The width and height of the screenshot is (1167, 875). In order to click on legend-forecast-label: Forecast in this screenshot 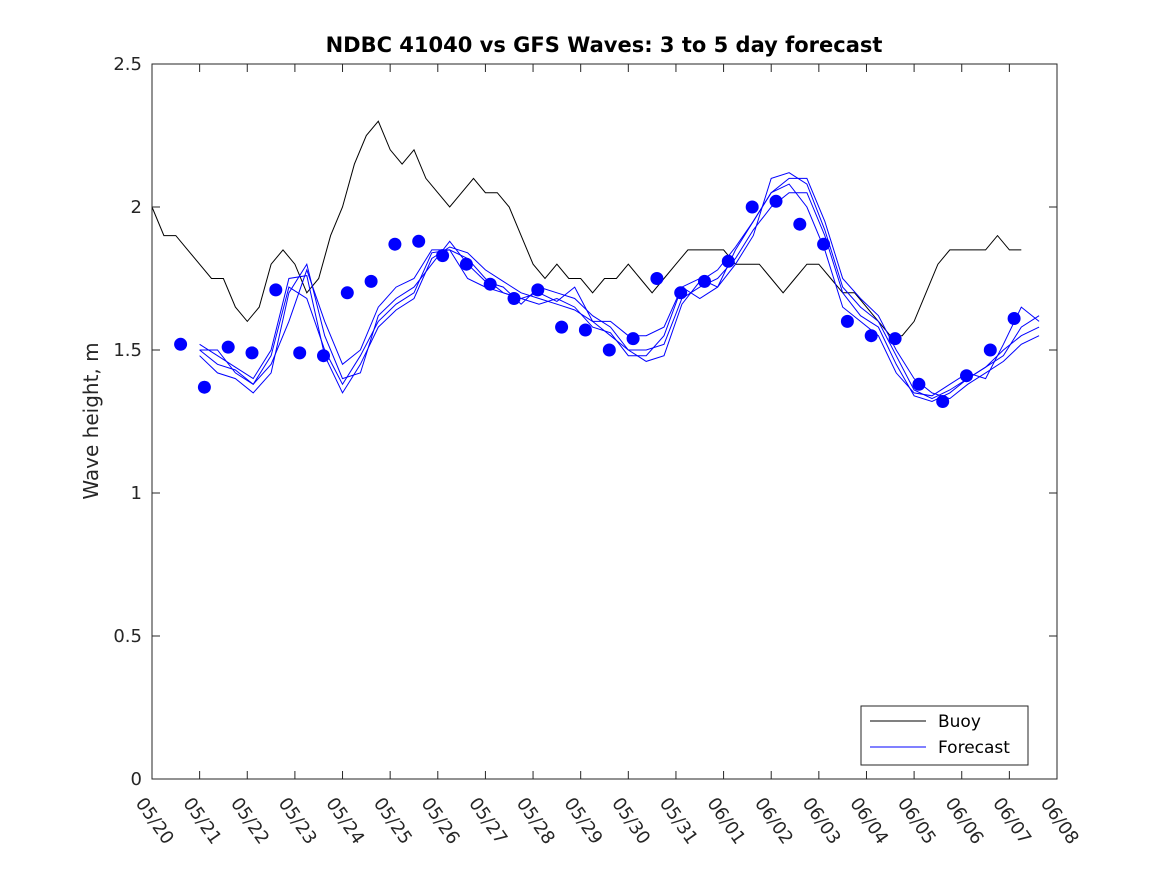, I will do `click(974, 748)`.